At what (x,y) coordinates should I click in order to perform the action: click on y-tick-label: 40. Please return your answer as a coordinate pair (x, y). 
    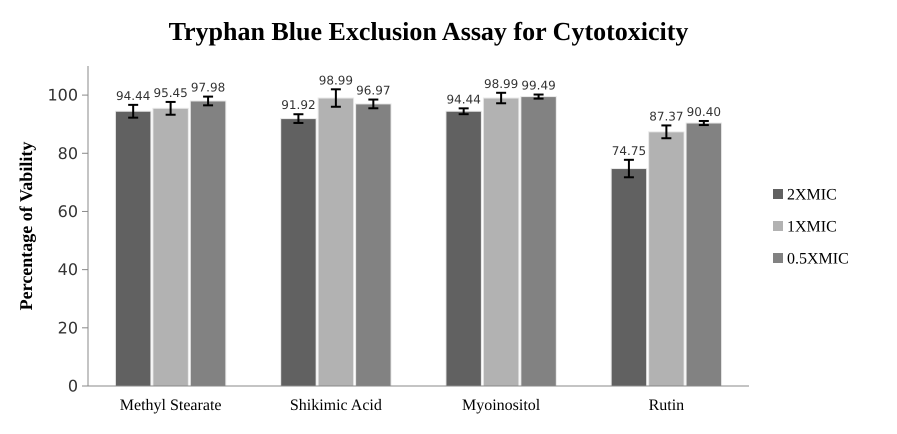
    Looking at the image, I should click on (68, 270).